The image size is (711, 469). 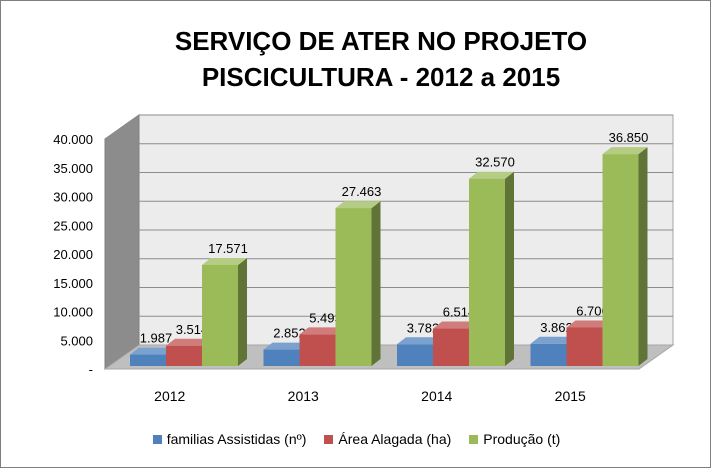 I want to click on y-tick-label: 10.000, so click(x=73, y=312).